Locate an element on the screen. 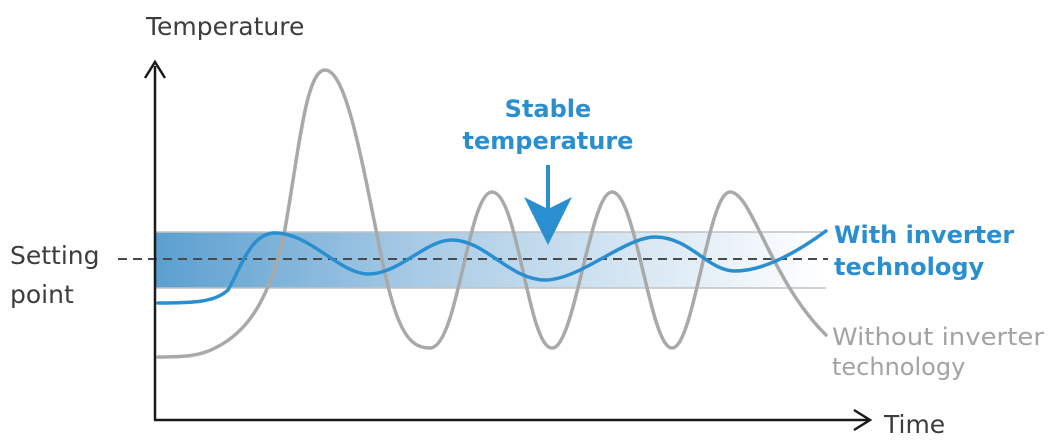 The height and width of the screenshot is (443, 1051). without-inverter-label-line1: Without inverter is located at coordinates (938, 337).